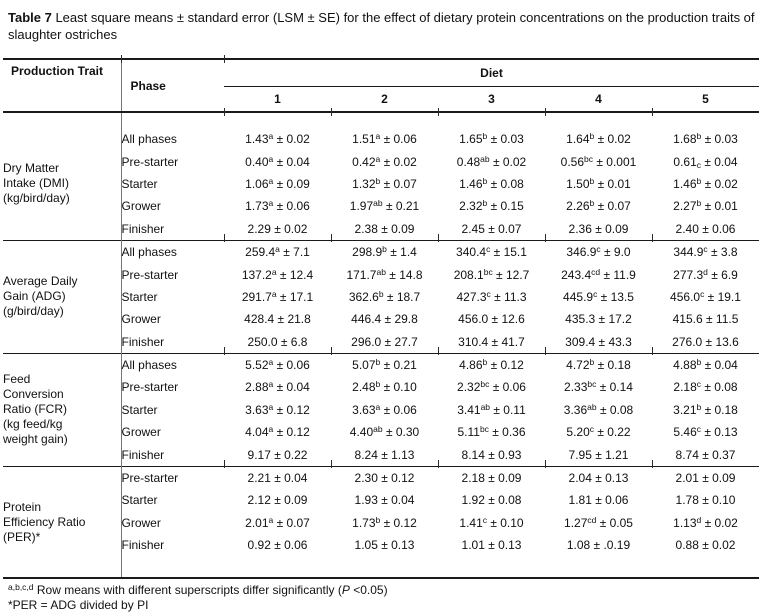  What do you see at coordinates (698, 164) in the screenshot?
I see `subscript: c` at bounding box center [698, 164].